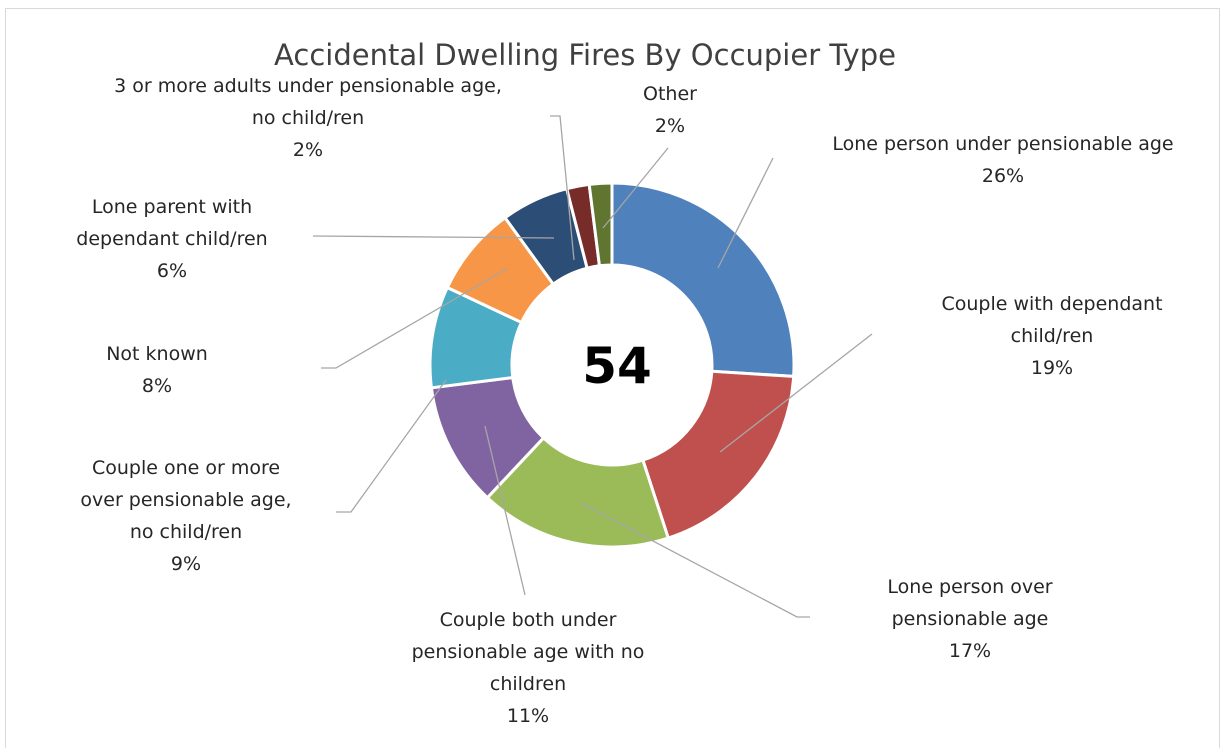  Describe the element at coordinates (670, 126) in the screenshot. I see `data-label-value-8: 2%` at that location.